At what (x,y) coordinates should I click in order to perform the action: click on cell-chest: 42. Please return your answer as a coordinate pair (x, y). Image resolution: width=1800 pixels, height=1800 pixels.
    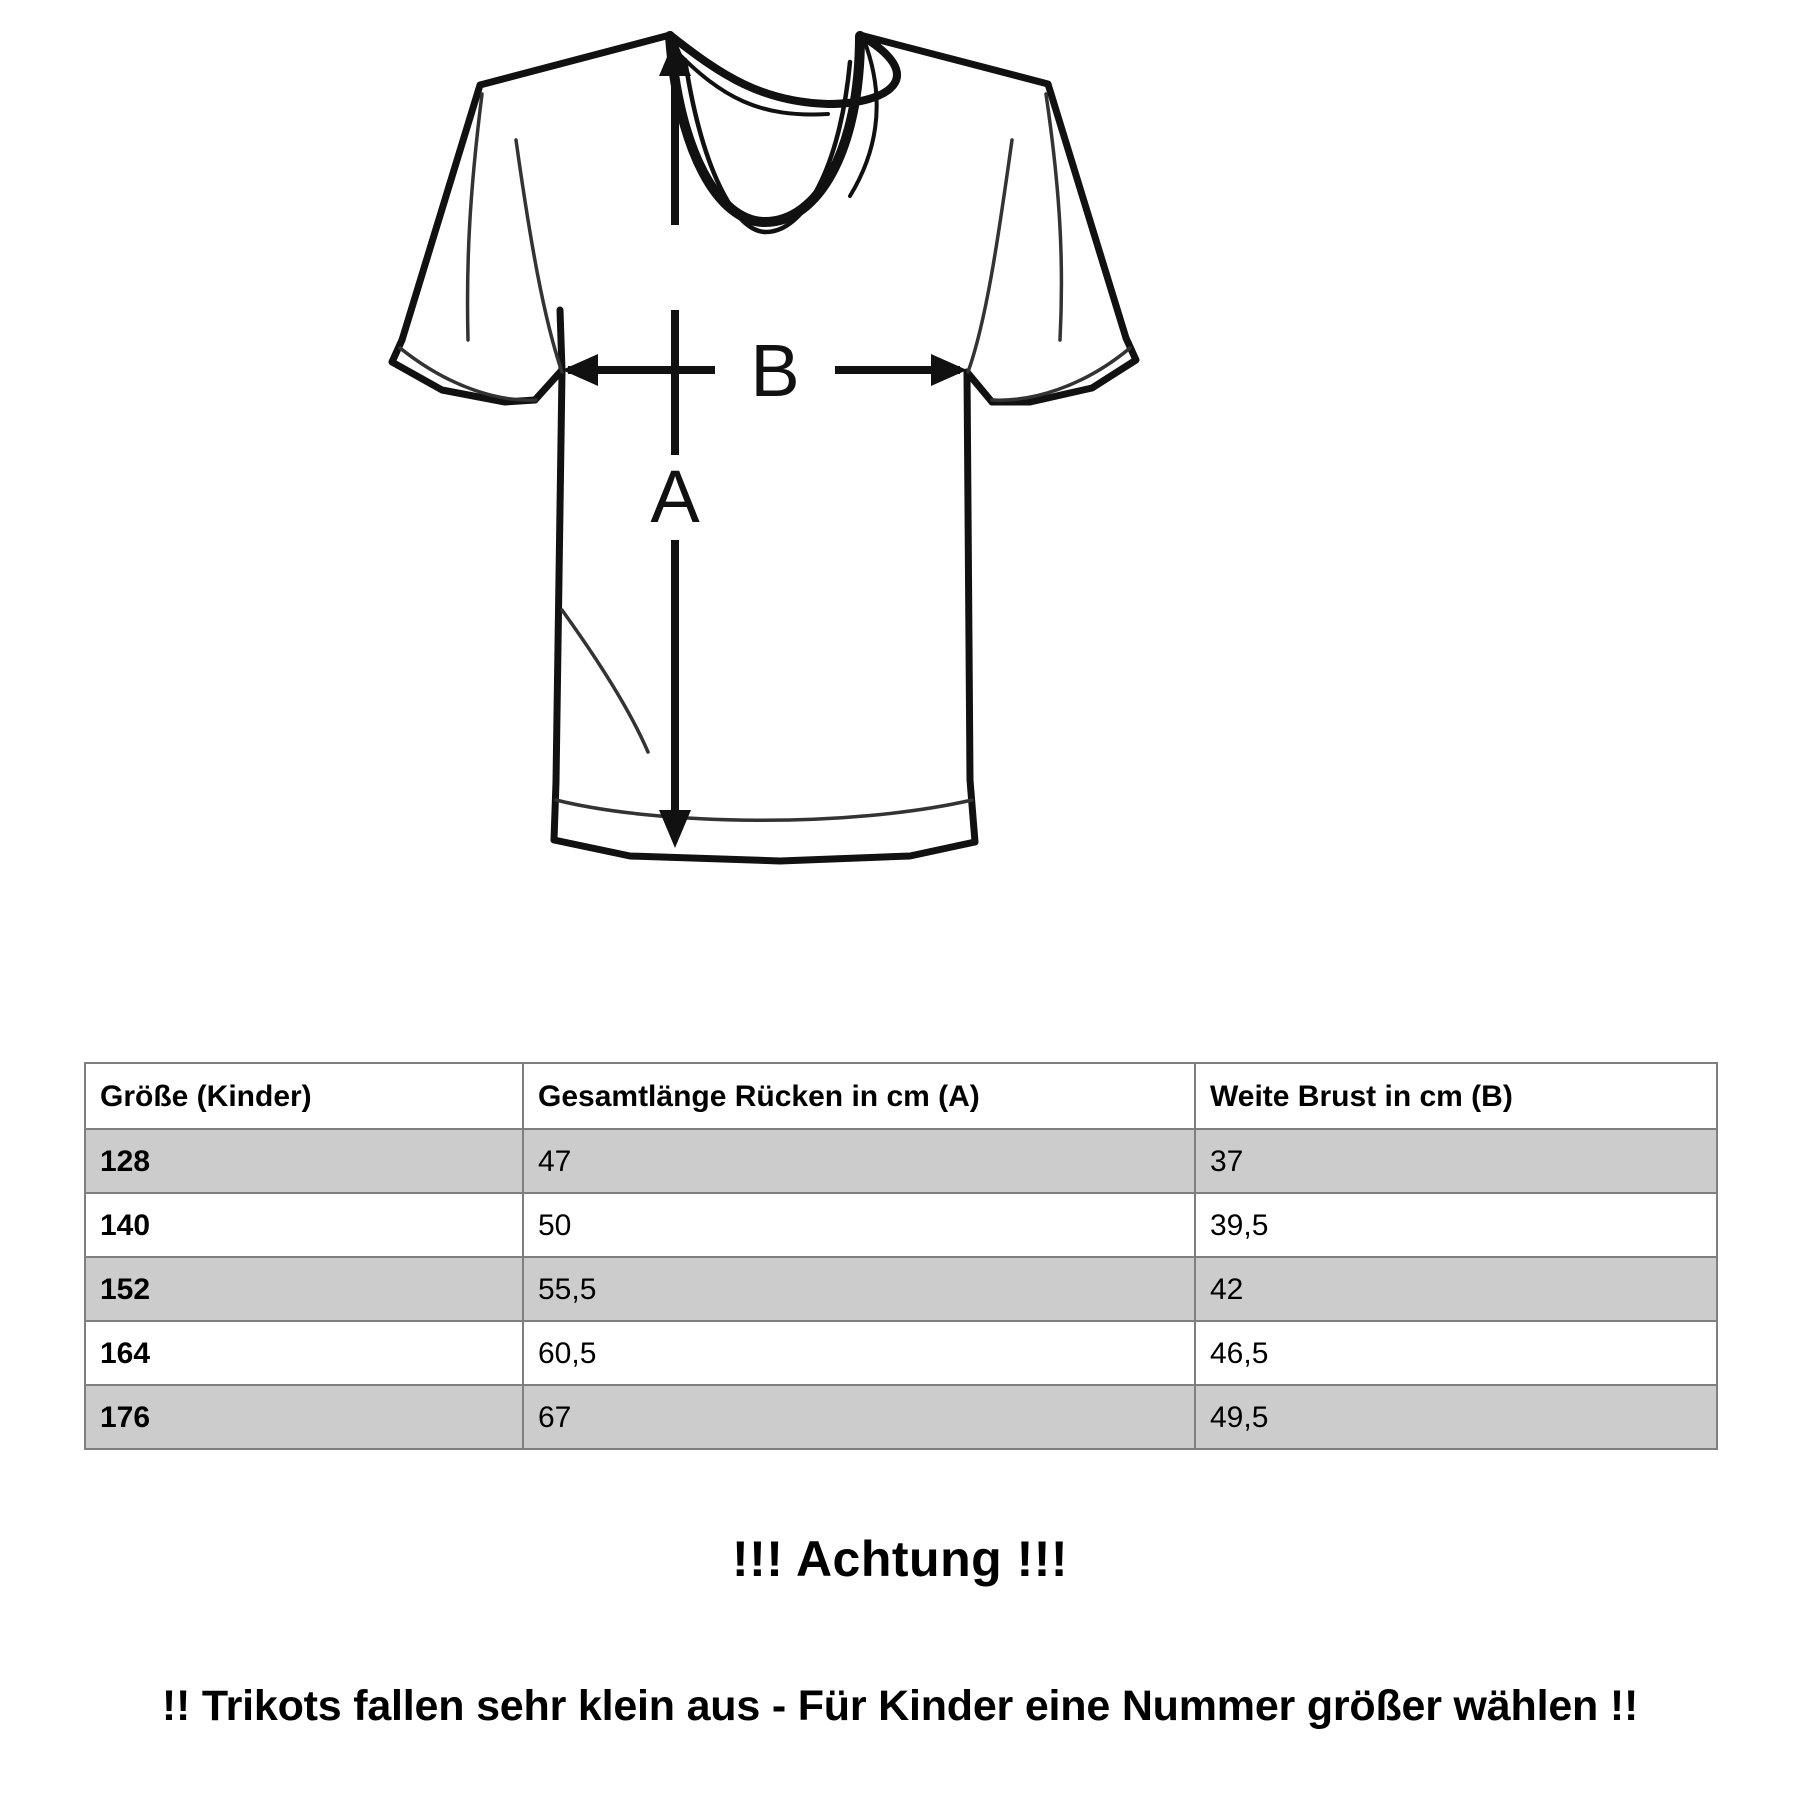
    Looking at the image, I should click on (1456, 1289).